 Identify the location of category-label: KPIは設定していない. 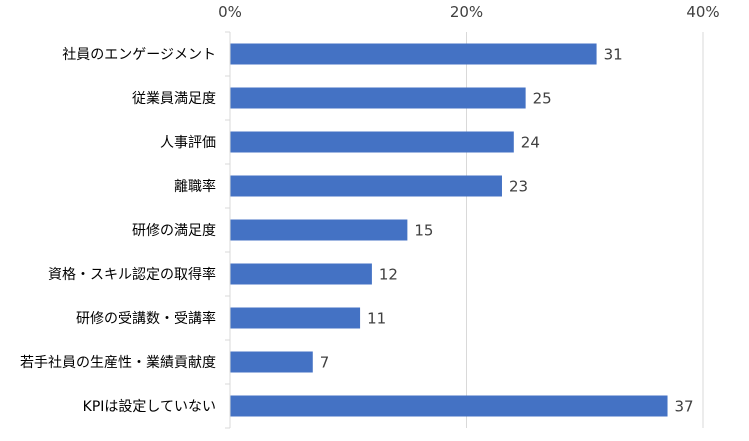
(149, 407).